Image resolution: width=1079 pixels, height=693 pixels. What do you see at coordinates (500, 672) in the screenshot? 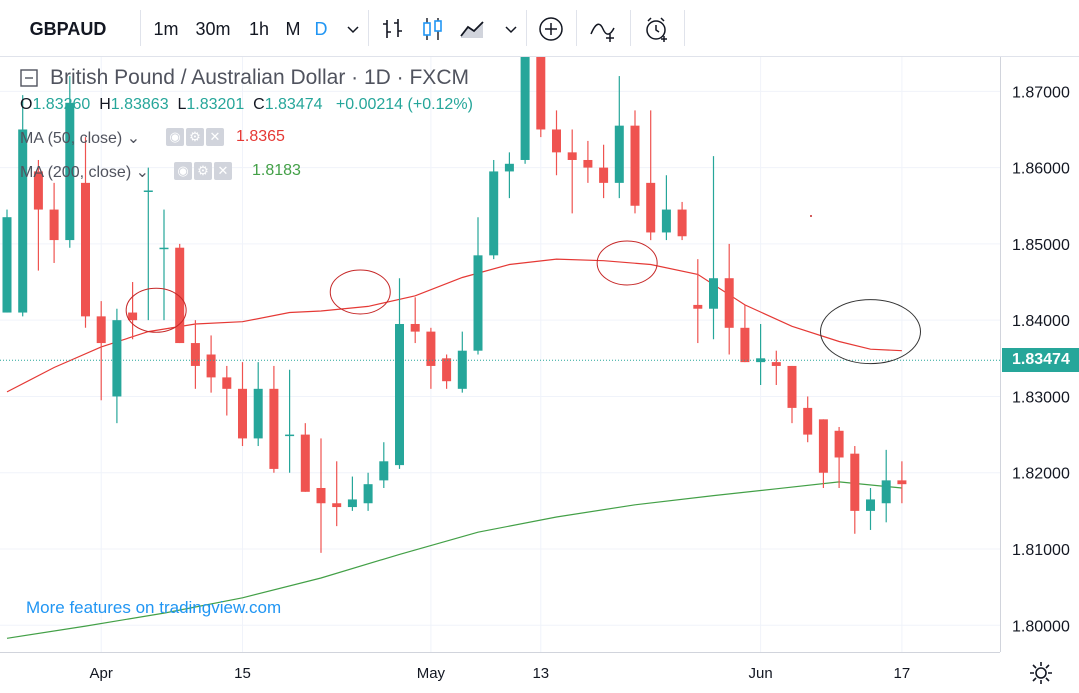
I see `time-axis: Apr 15 May 13 Jun 17` at bounding box center [500, 672].